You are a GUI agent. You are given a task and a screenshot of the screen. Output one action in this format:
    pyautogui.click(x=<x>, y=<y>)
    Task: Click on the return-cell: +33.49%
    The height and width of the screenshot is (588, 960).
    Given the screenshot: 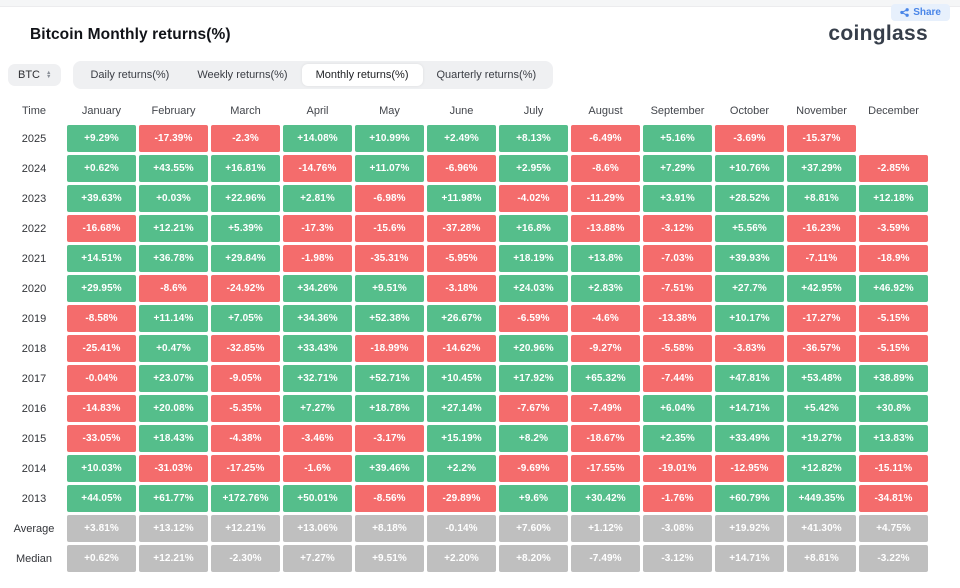 What is the action you would take?
    pyautogui.click(x=749, y=438)
    